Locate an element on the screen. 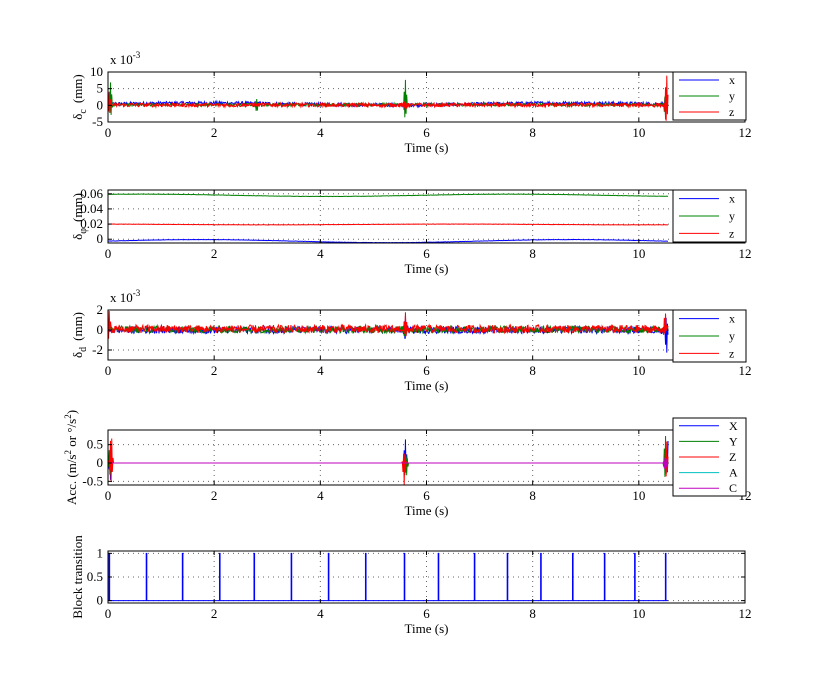  y-axis-label: δd (mm) is located at coordinates (79, 335).